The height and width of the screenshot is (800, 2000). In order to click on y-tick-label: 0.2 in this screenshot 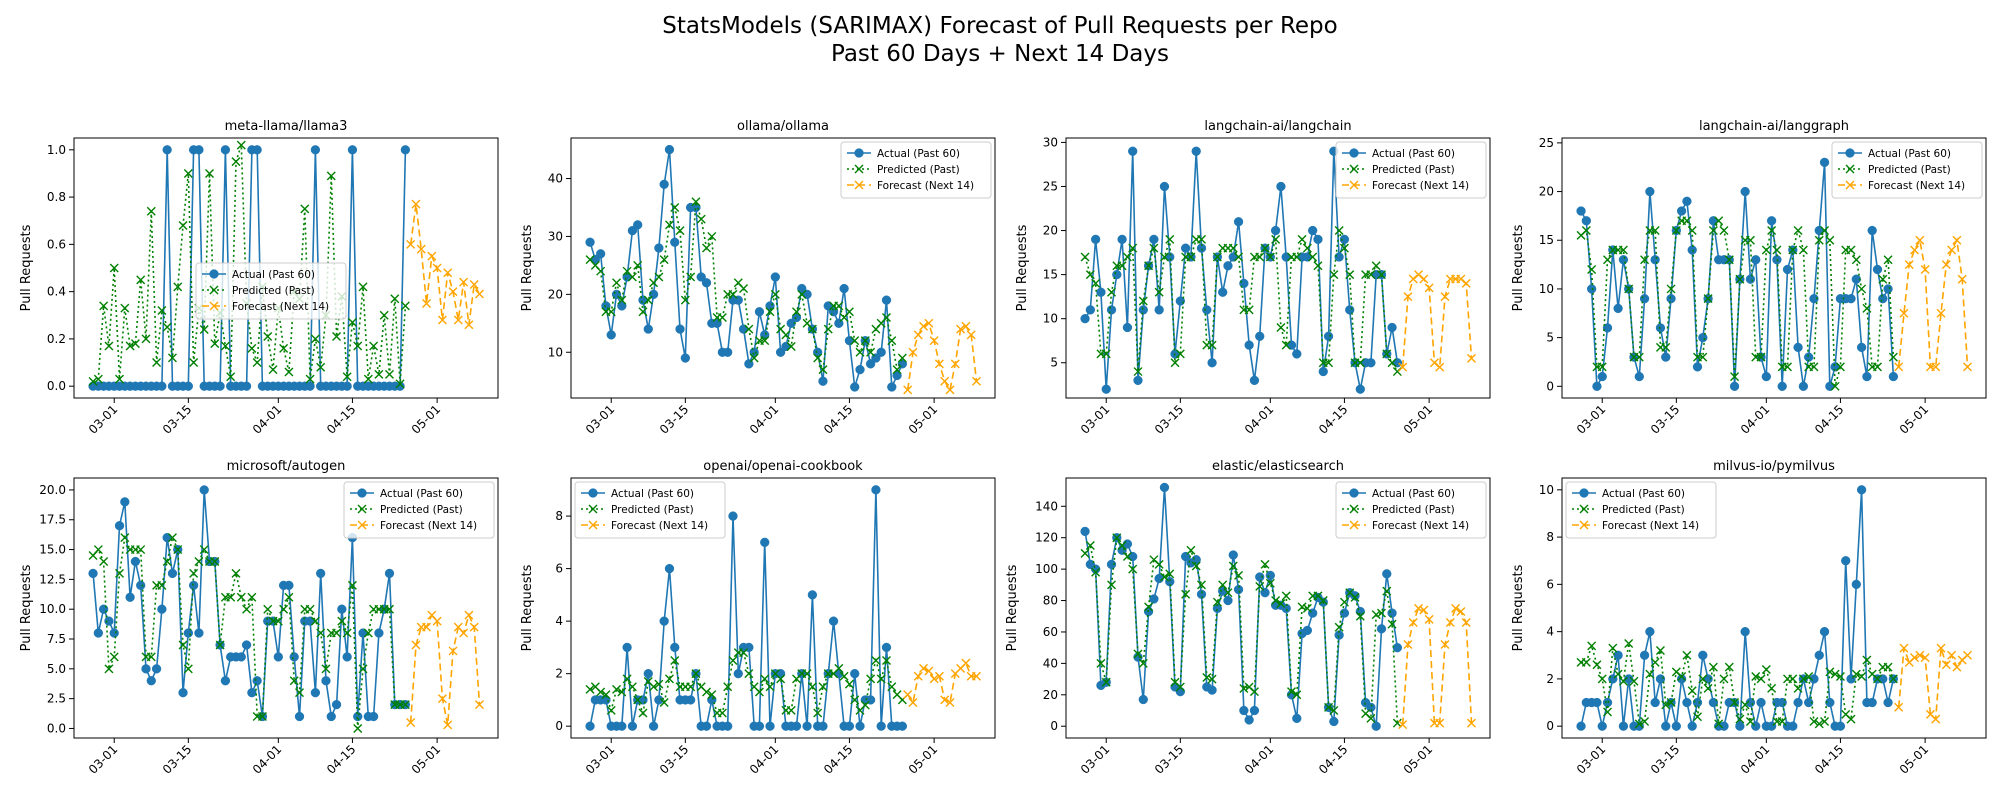, I will do `click(56, 339)`.